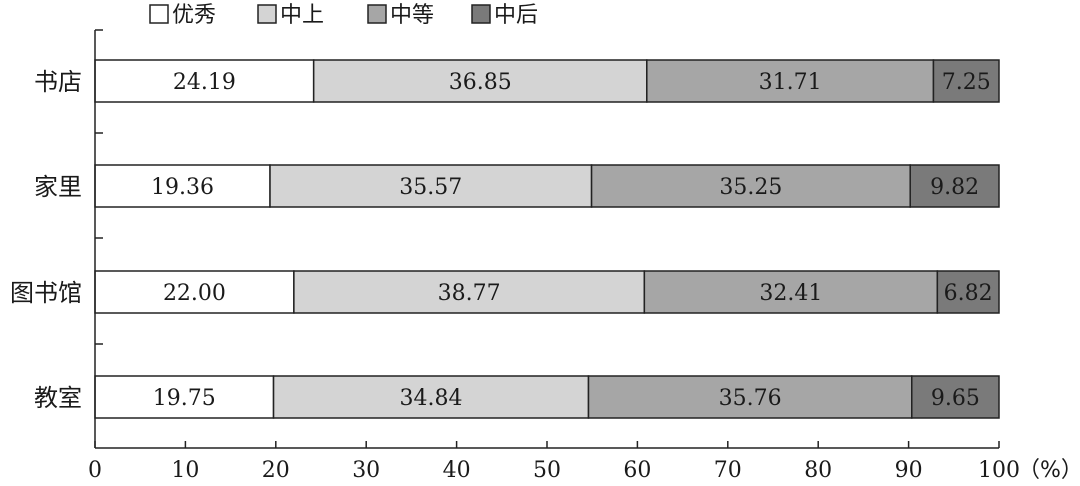 The height and width of the screenshot is (486, 1080). What do you see at coordinates (58, 398) in the screenshot?
I see `category-label: 教室` at bounding box center [58, 398].